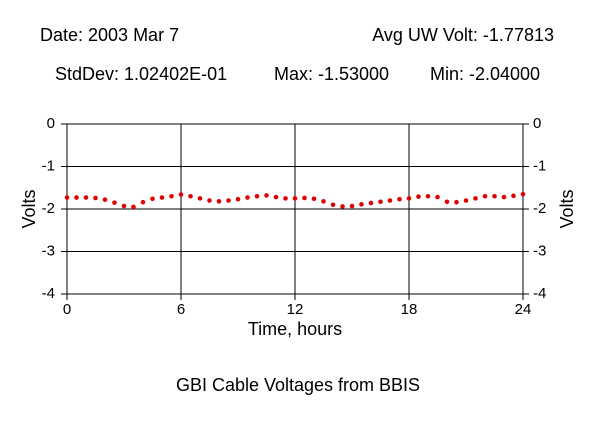  Describe the element at coordinates (29, 208) in the screenshot. I see `y-axis-label: Volts` at that location.